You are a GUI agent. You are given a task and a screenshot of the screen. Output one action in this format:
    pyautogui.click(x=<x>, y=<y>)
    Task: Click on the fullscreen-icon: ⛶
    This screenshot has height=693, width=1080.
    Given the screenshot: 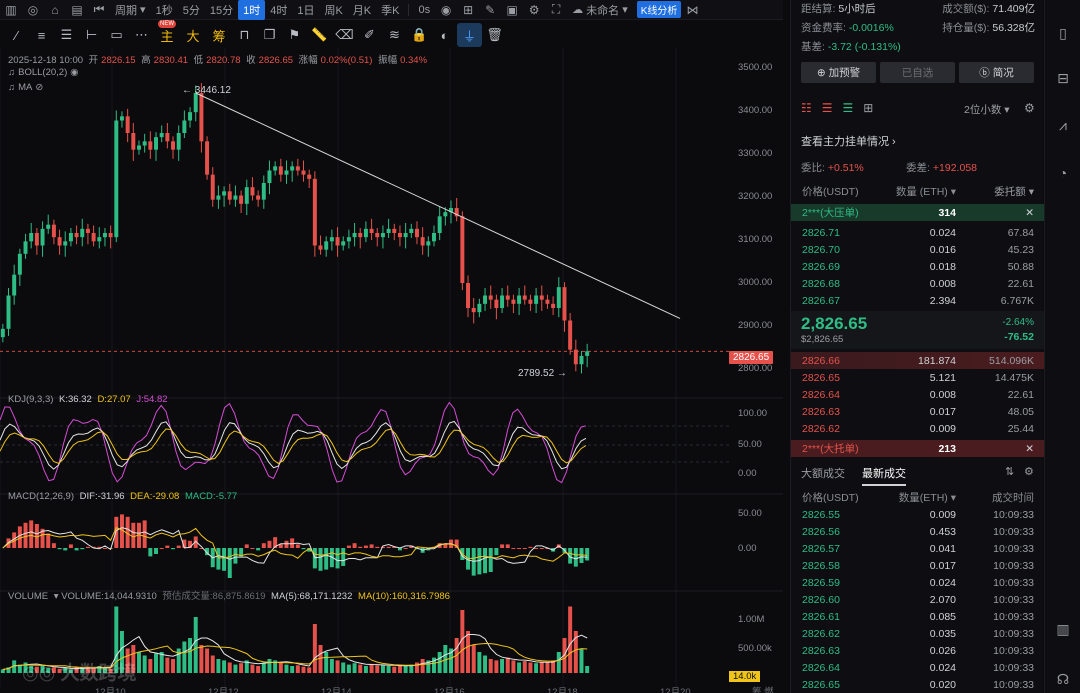 What is the action you would take?
    pyautogui.click(x=556, y=9)
    